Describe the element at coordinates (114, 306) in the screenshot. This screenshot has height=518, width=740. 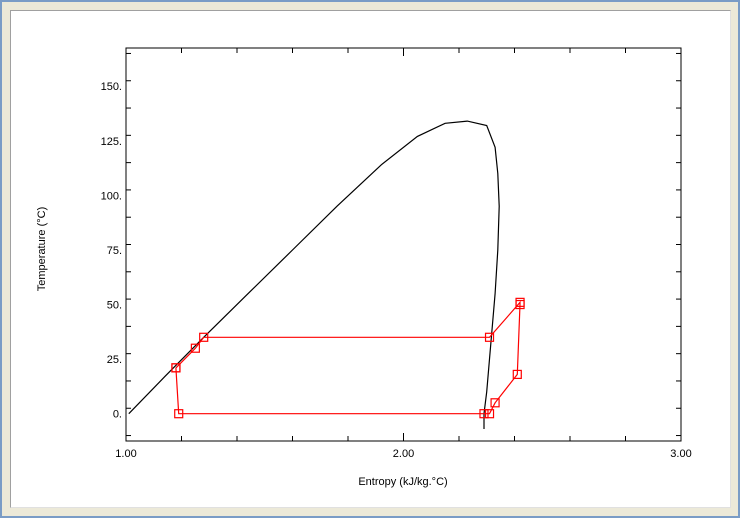
I see `y-tick-label: 50.` at that location.